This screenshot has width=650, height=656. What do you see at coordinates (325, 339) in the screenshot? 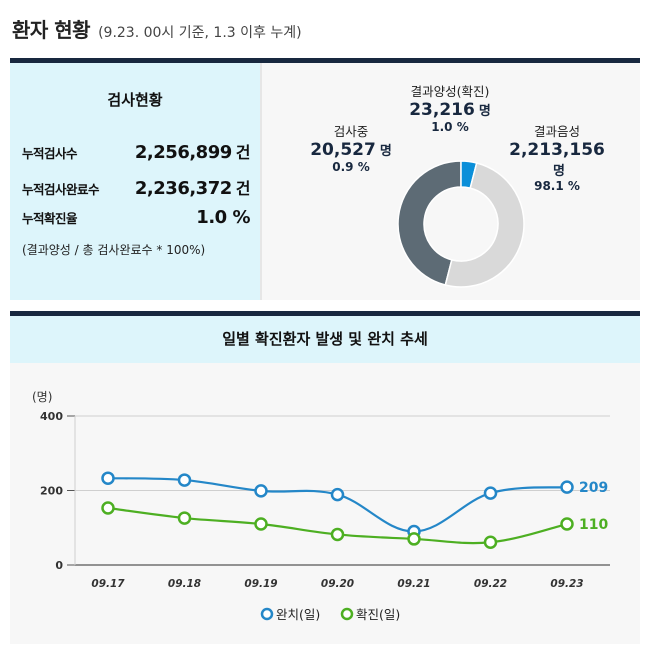
I see `chart-title: 일별 확진환자 발생 및 완치 추세` at bounding box center [325, 339].